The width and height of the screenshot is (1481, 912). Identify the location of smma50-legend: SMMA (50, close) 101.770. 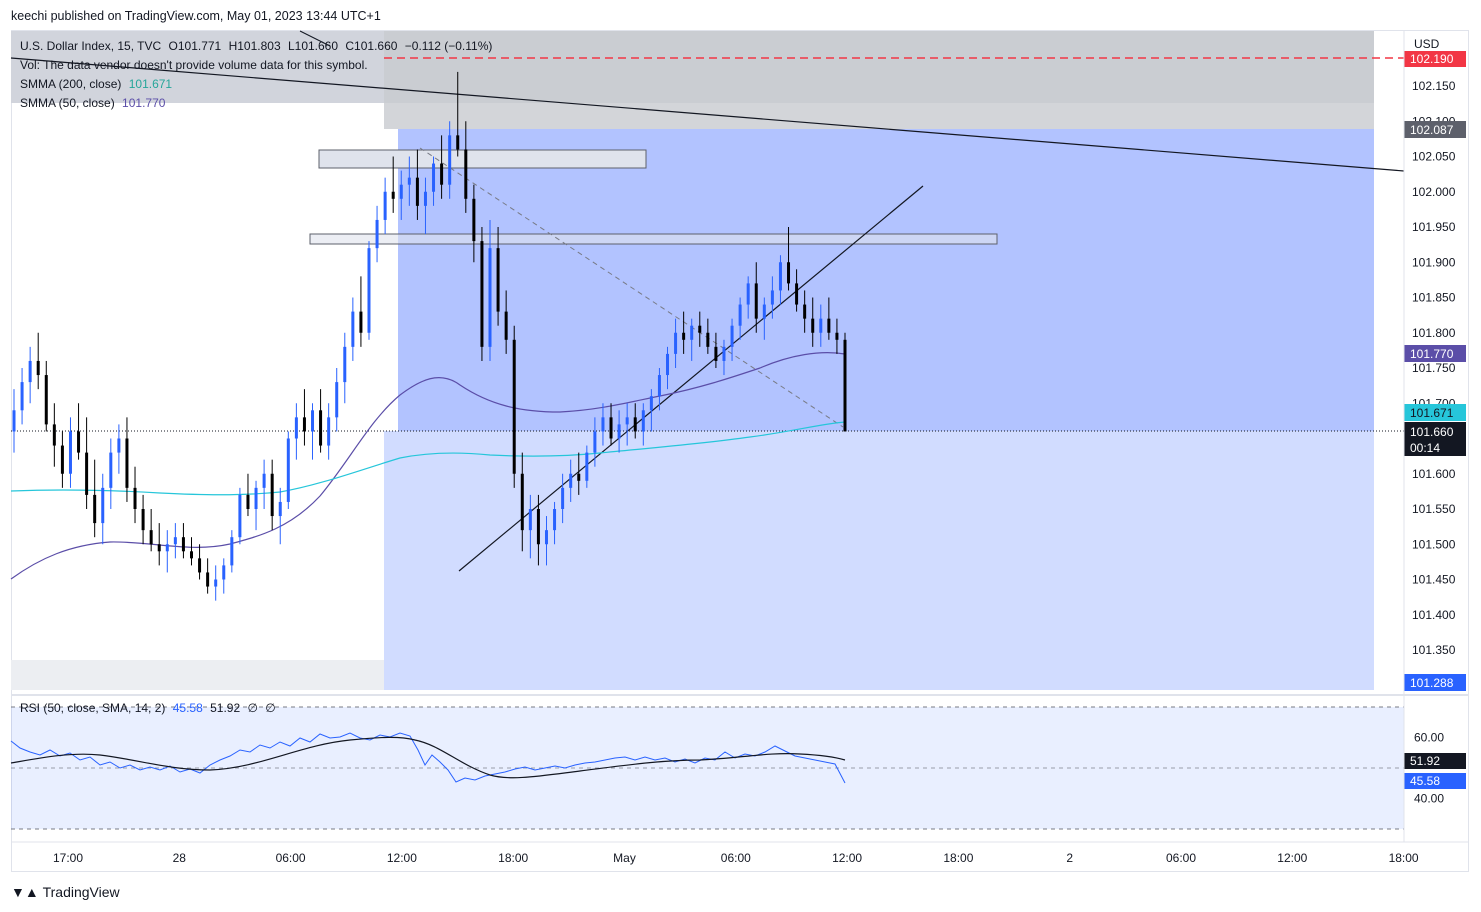
(94, 103).